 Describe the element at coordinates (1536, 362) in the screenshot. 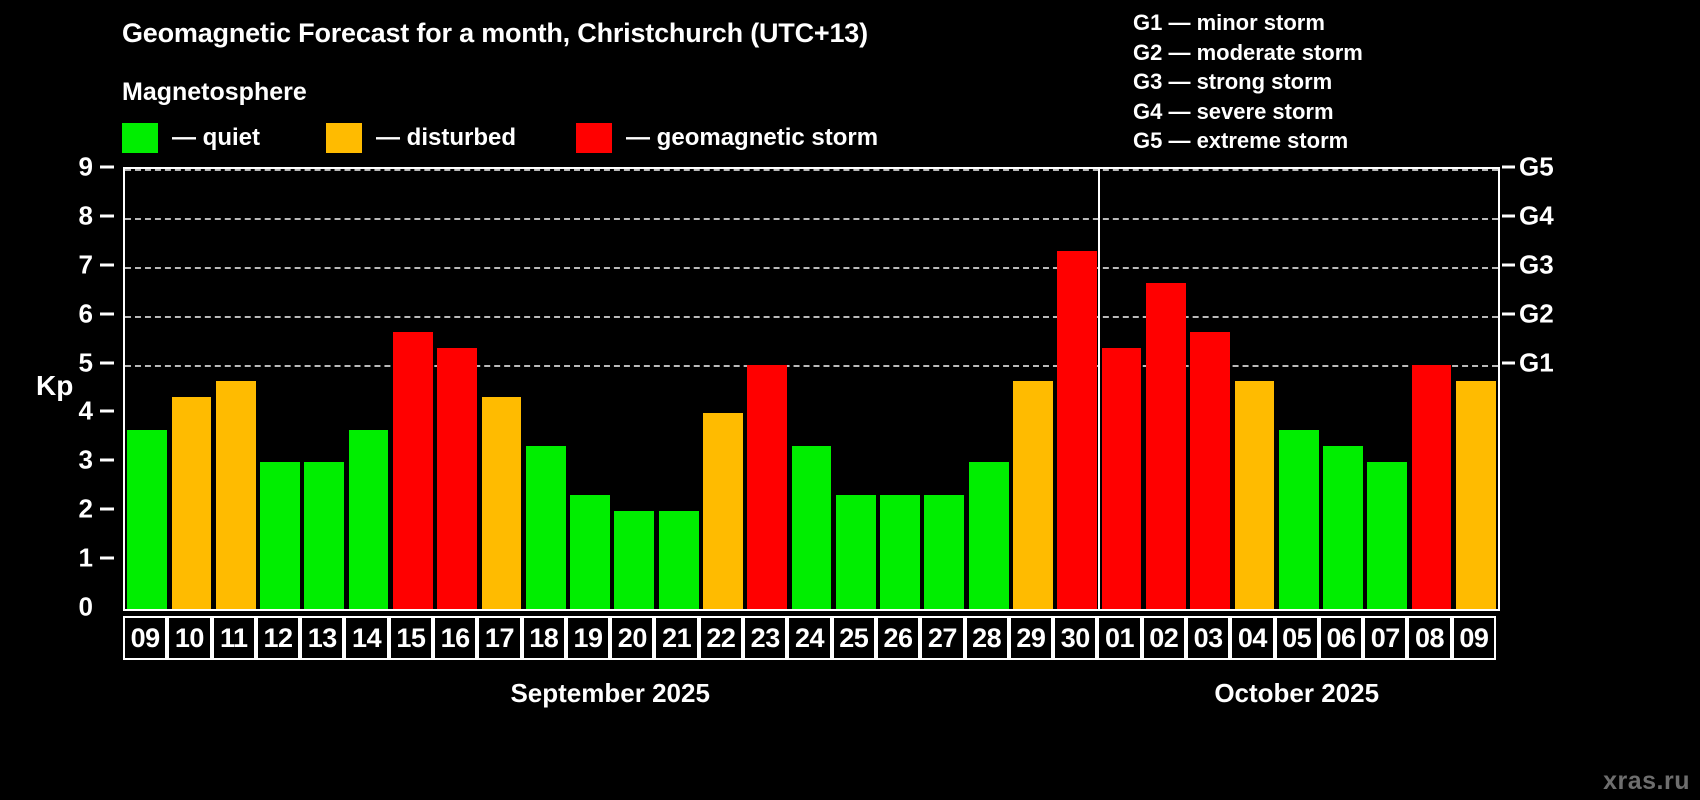

I see `g-tick-label-G1: G1` at that location.